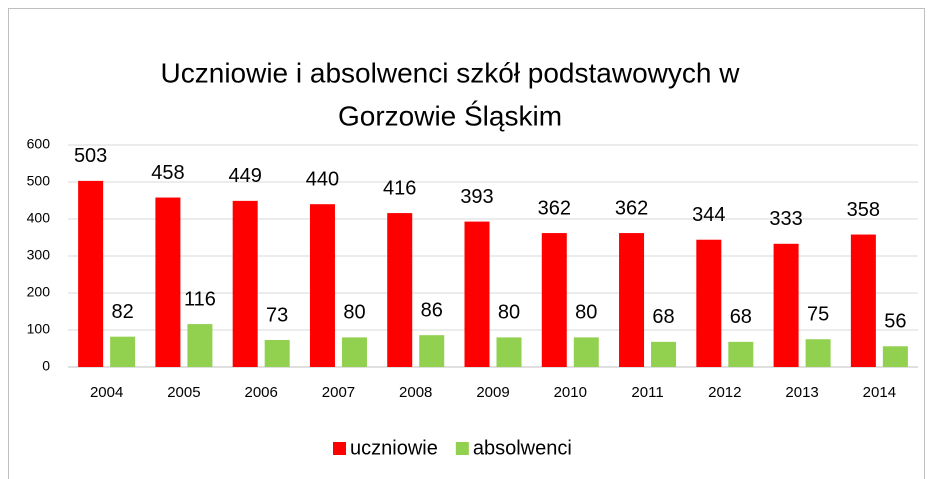 This screenshot has width=934, height=479. What do you see at coordinates (39, 329) in the screenshot?
I see `y-tick-label: 100` at bounding box center [39, 329].